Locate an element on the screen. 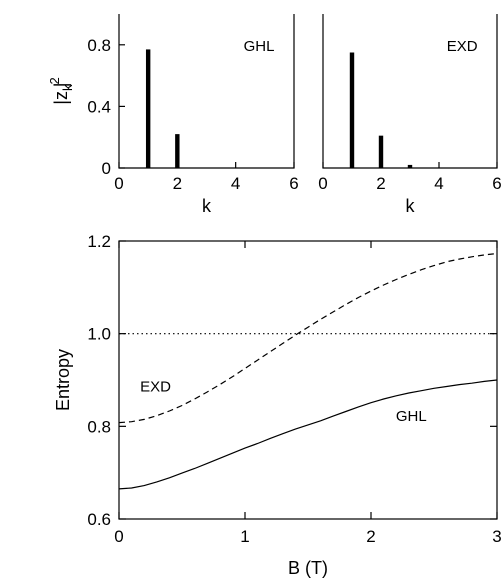 This screenshot has width=504, height=582. y-axis-label-bar: | is located at coordinates (61, 85).